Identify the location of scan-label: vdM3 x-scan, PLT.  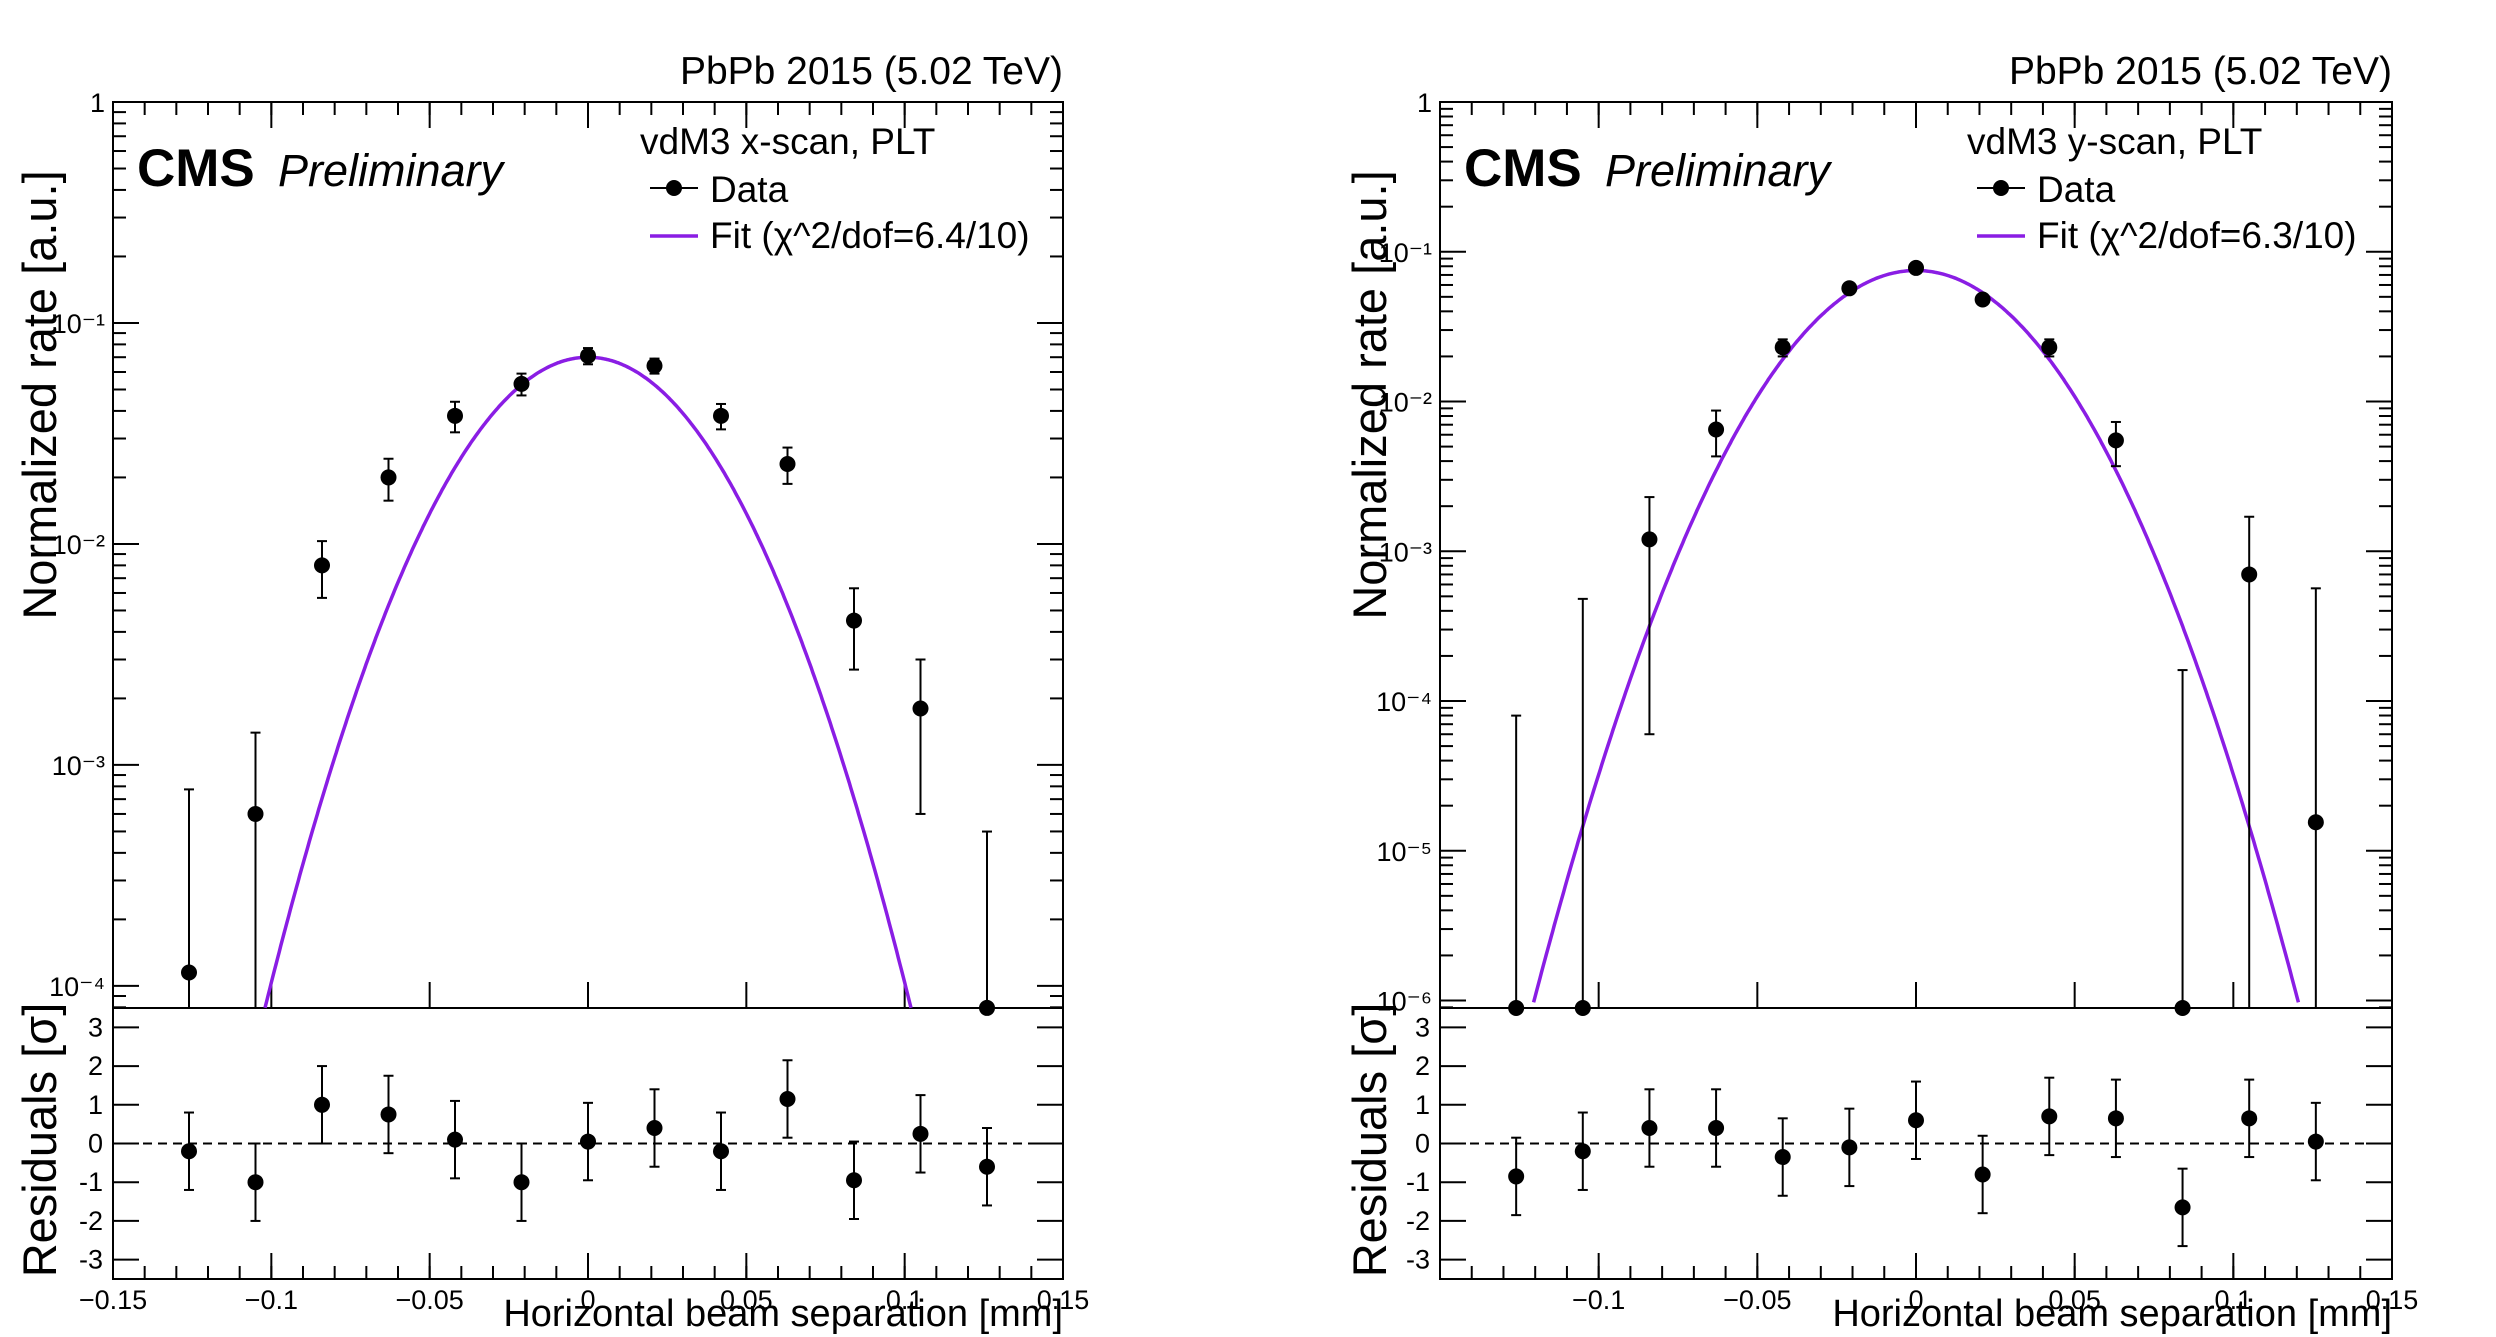
(787, 141).